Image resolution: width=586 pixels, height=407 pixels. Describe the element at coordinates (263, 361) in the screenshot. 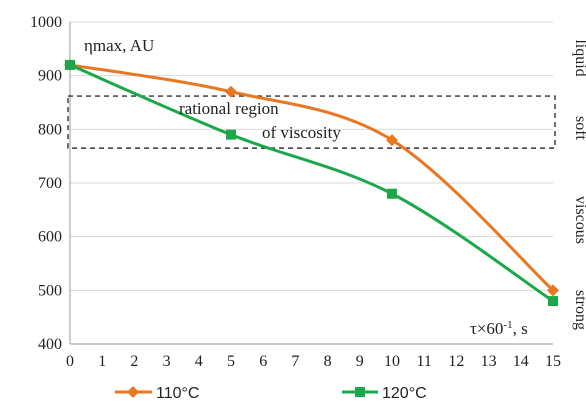

I see `x-tick-label: 6` at that location.